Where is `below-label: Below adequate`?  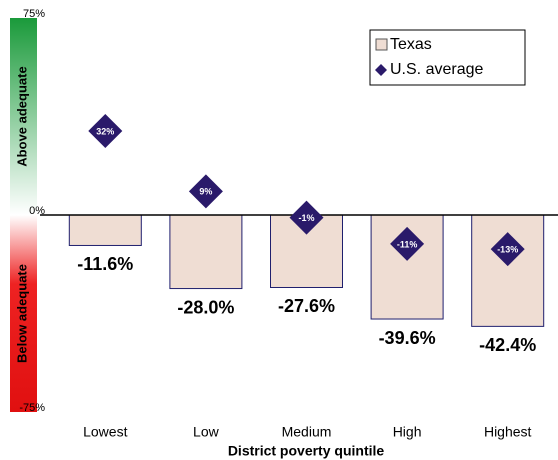 below-label: Below adequate is located at coordinates (21, 313).